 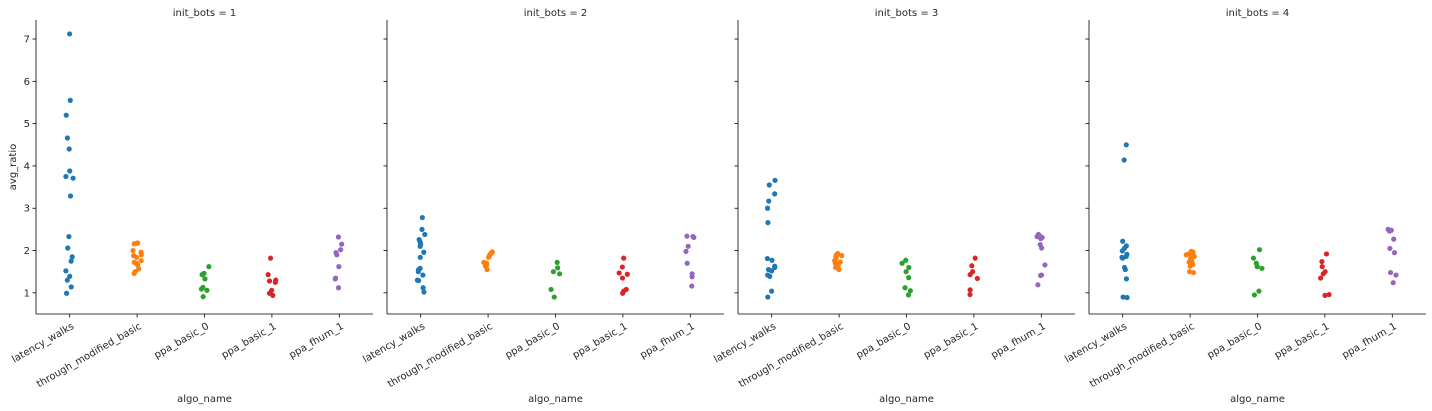 I want to click on y-tick-label: 6, so click(x=27, y=82).